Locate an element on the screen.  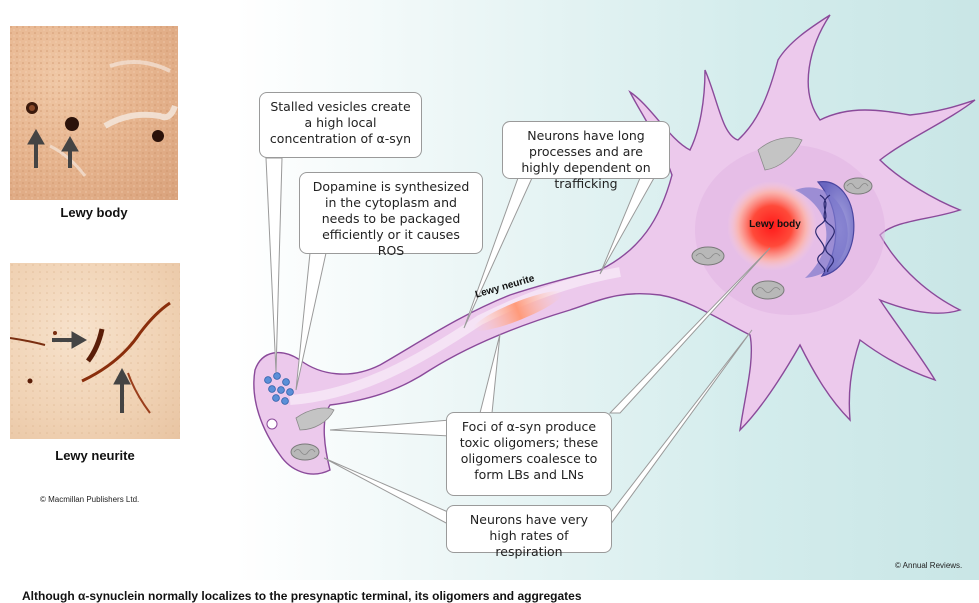
dna-helix-icon is located at coordinates (825, 233).